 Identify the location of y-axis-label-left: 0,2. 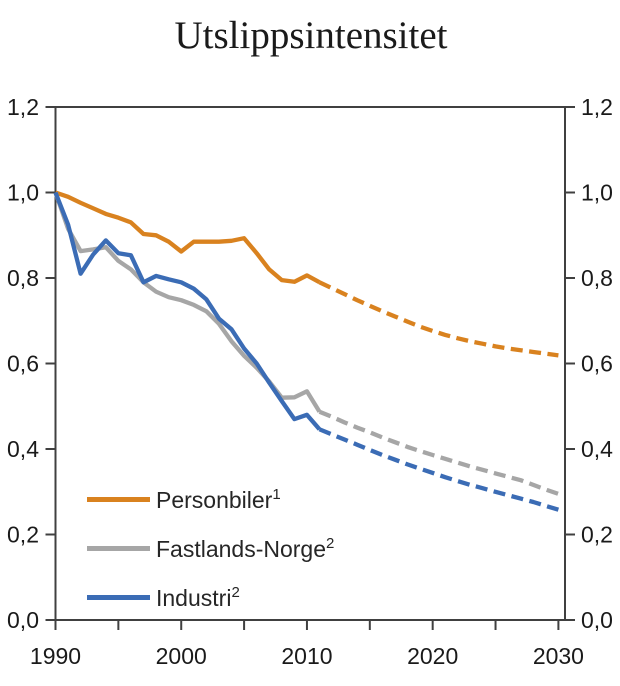
(23, 535).